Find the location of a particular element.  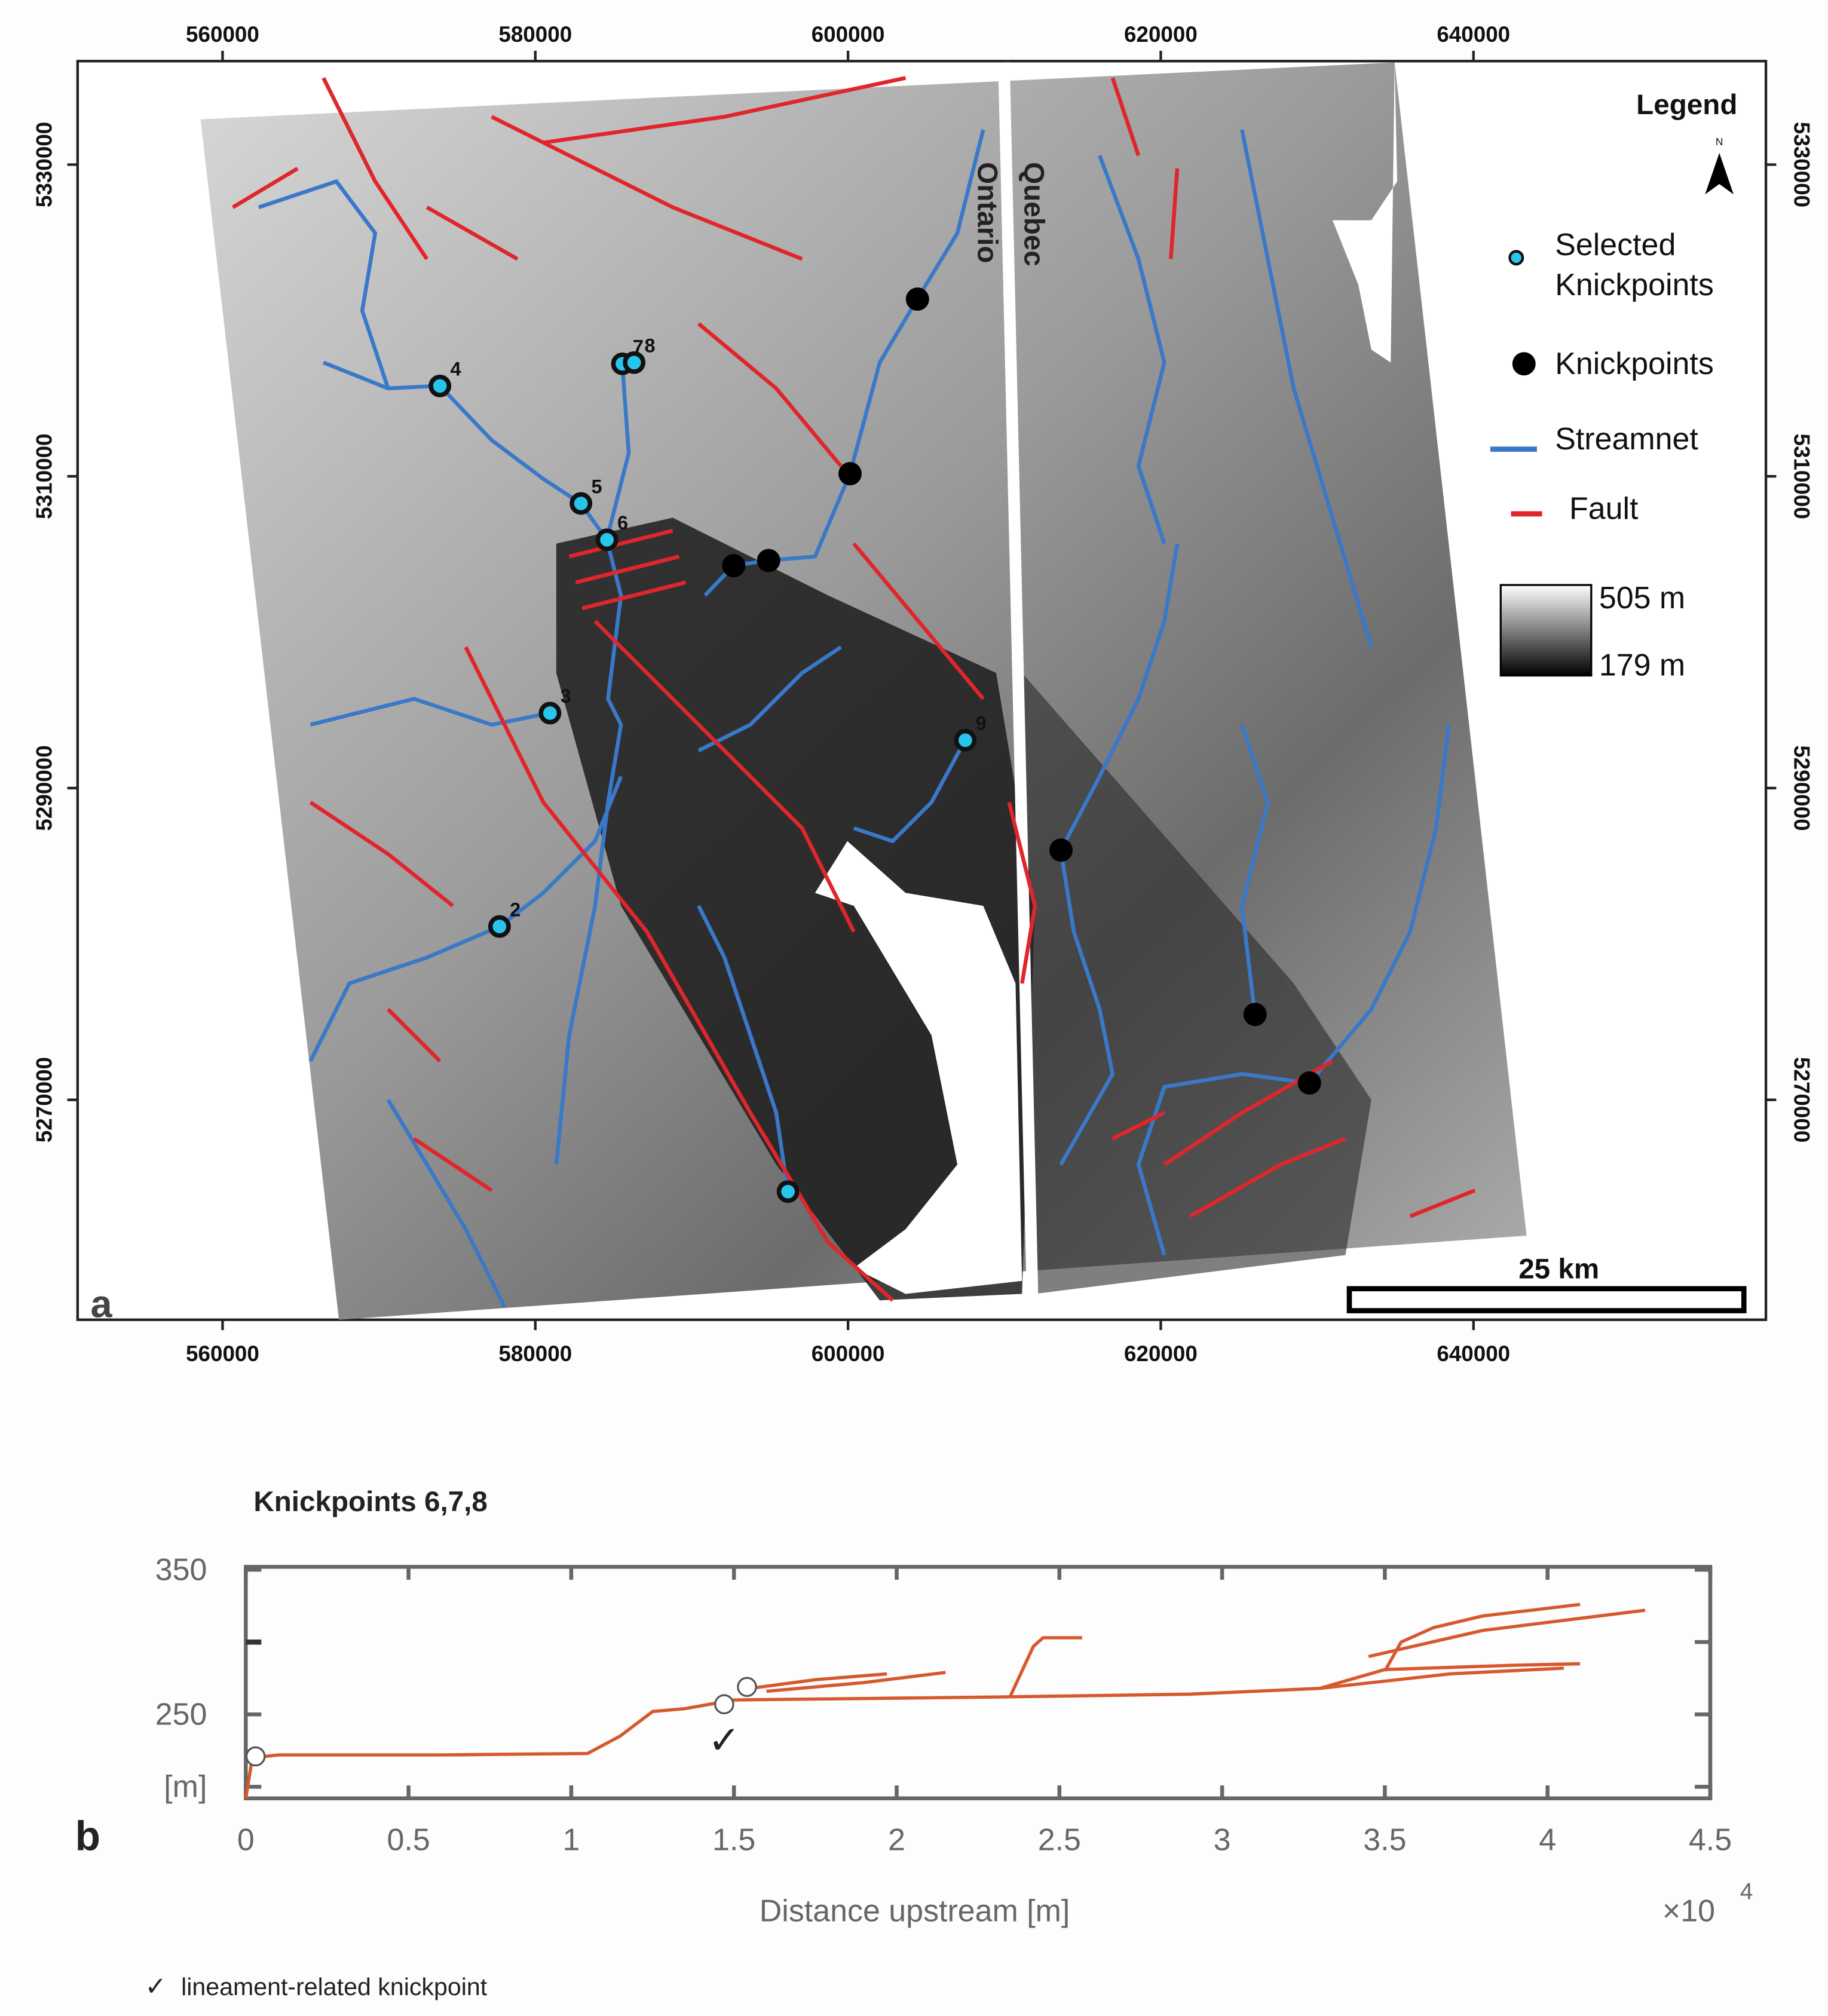

x-tick-label: 4.5 is located at coordinates (1710, 1839).